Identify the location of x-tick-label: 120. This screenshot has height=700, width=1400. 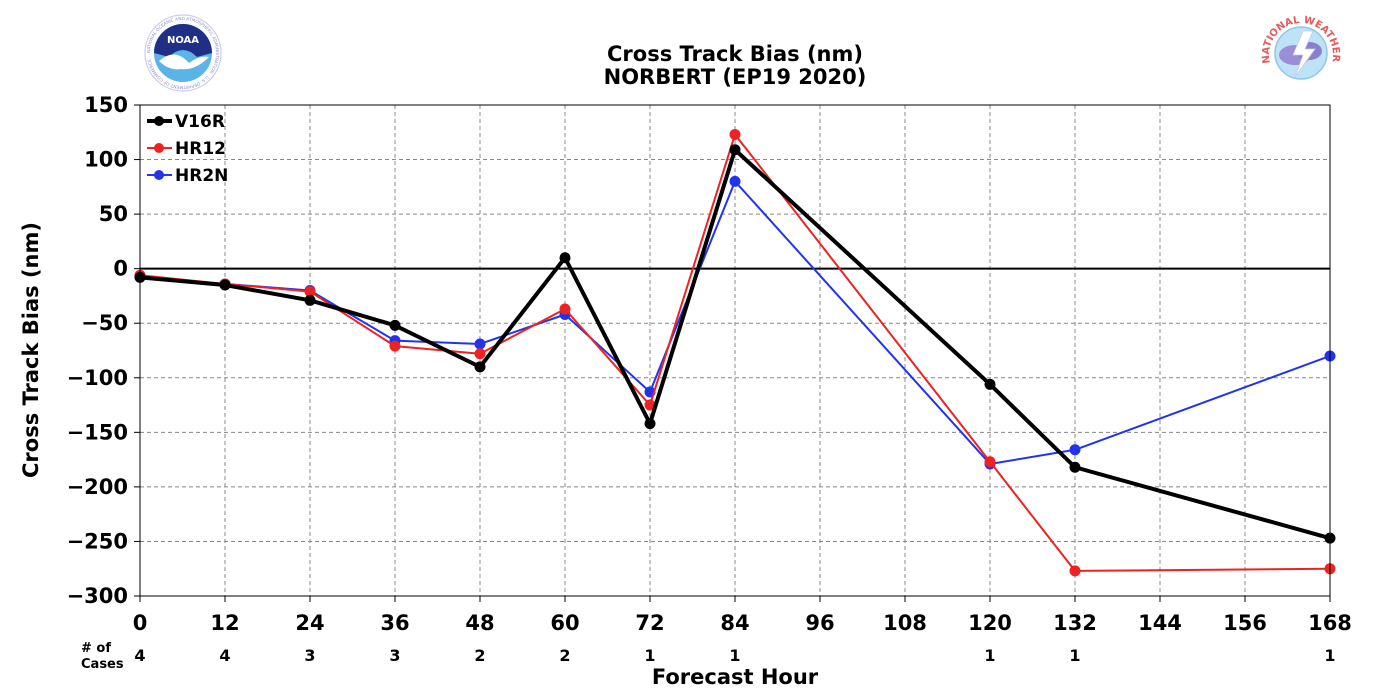
(990, 623).